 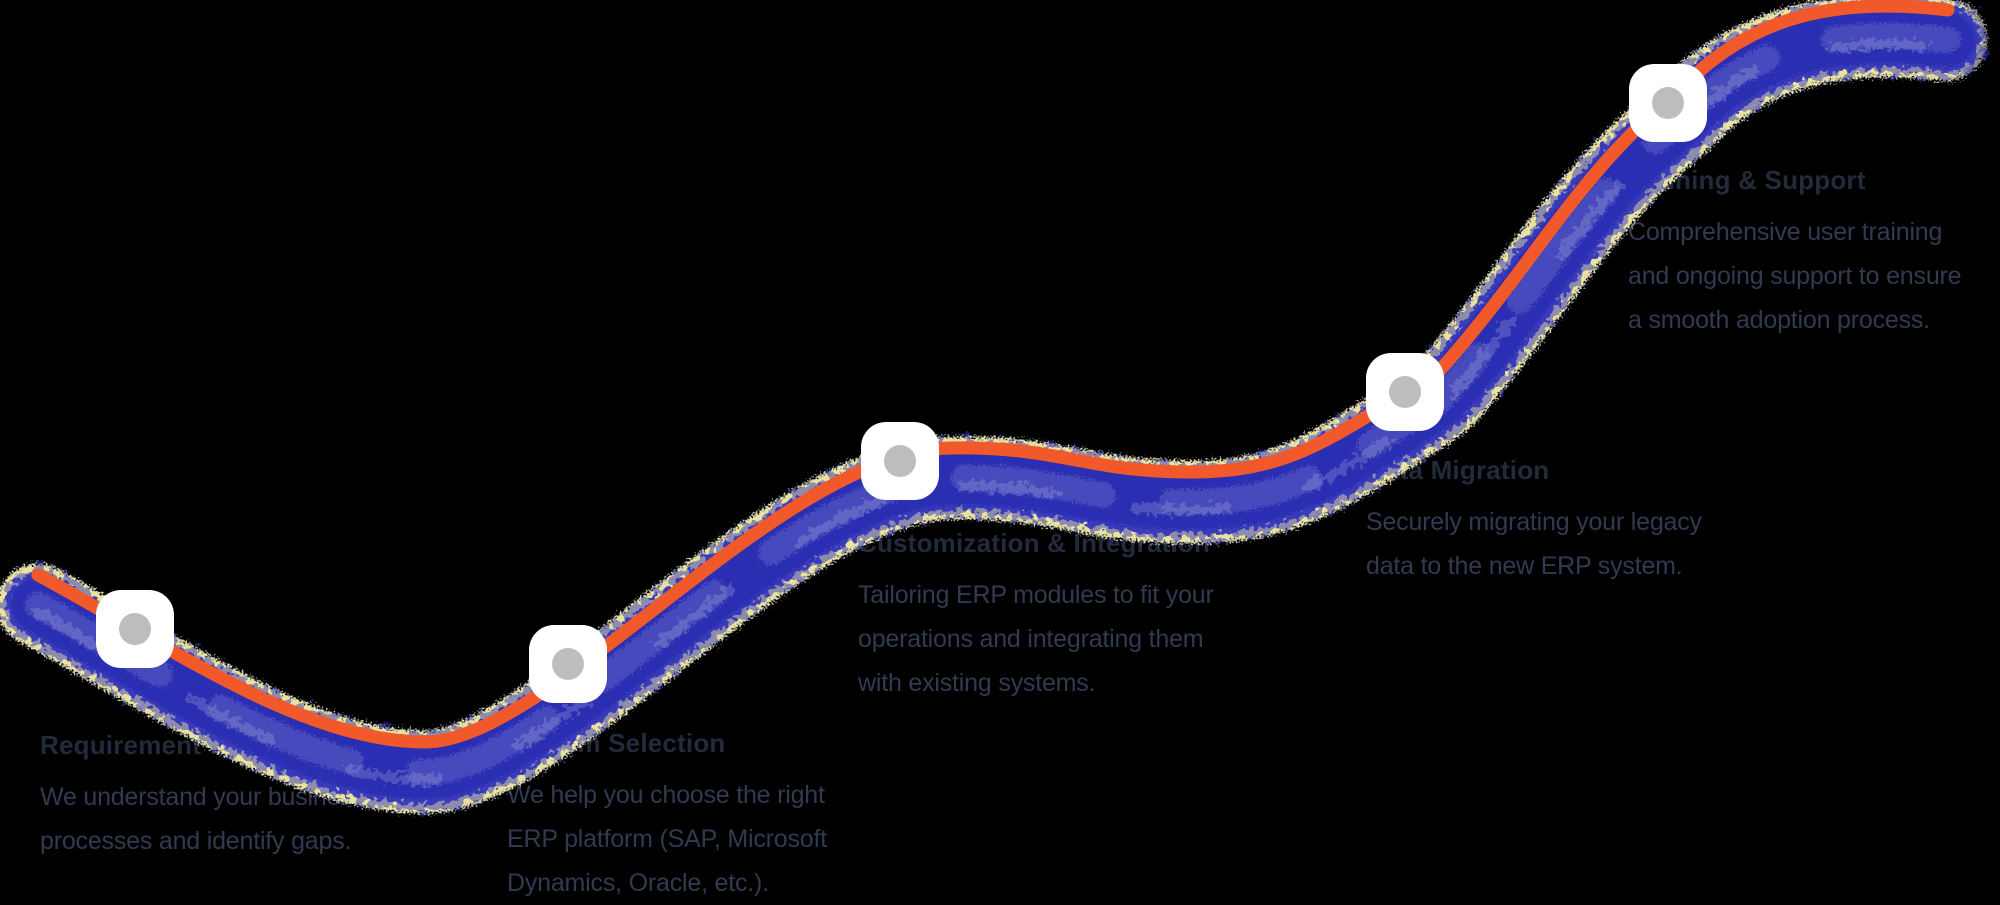 I want to click on step-title: Training & Support, so click(x=1747, y=180).